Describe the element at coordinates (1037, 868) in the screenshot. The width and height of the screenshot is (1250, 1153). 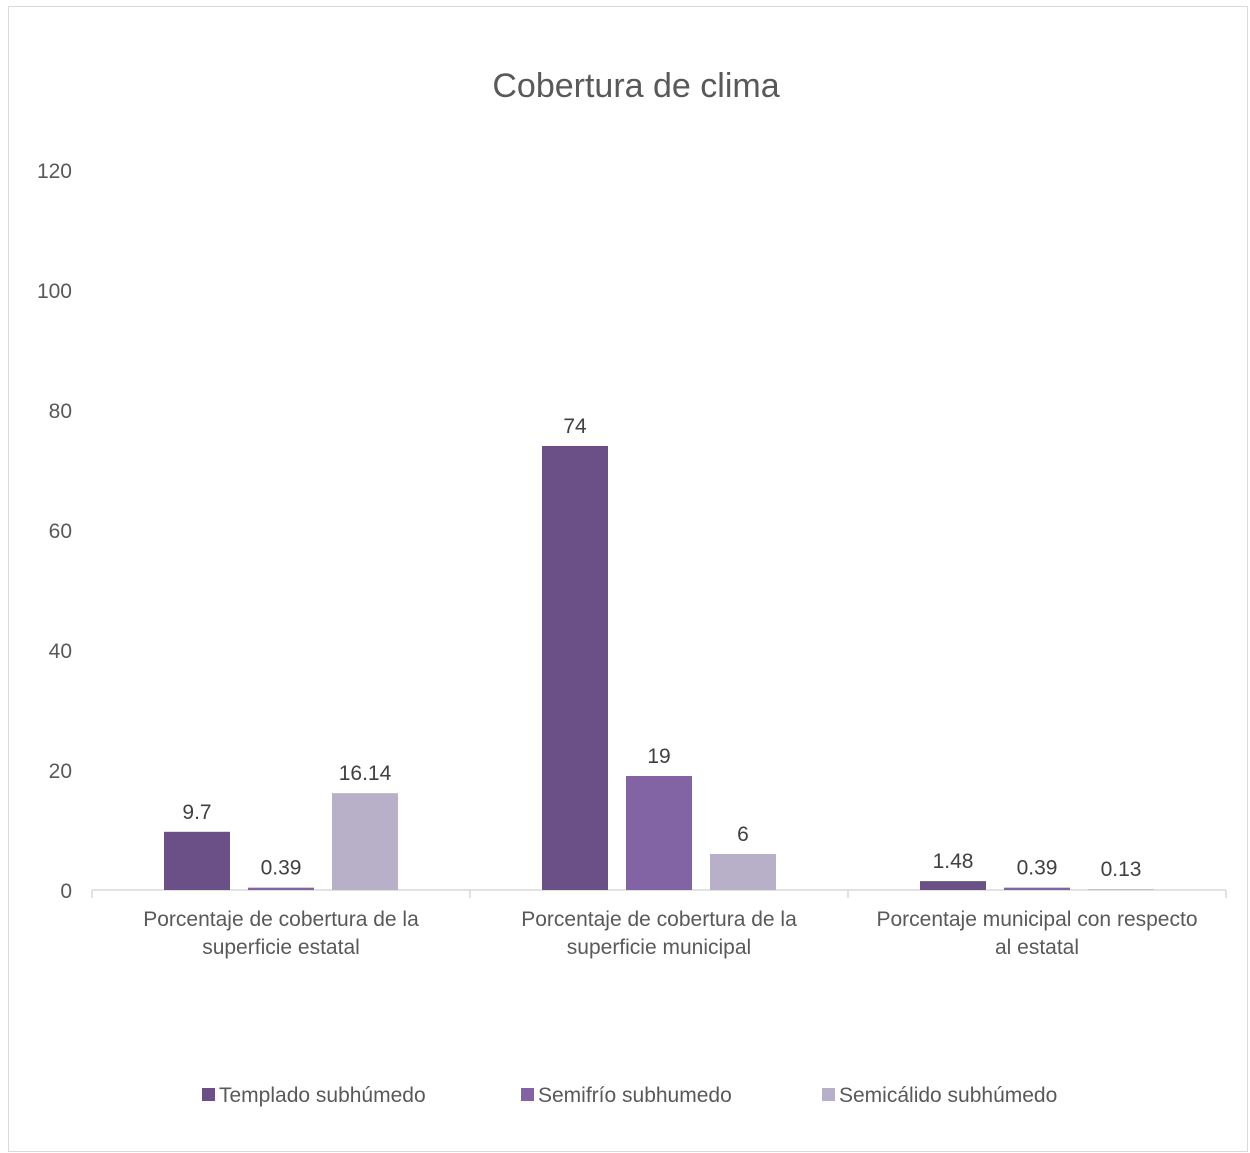
I see `data-label-3-2: 0.39` at that location.